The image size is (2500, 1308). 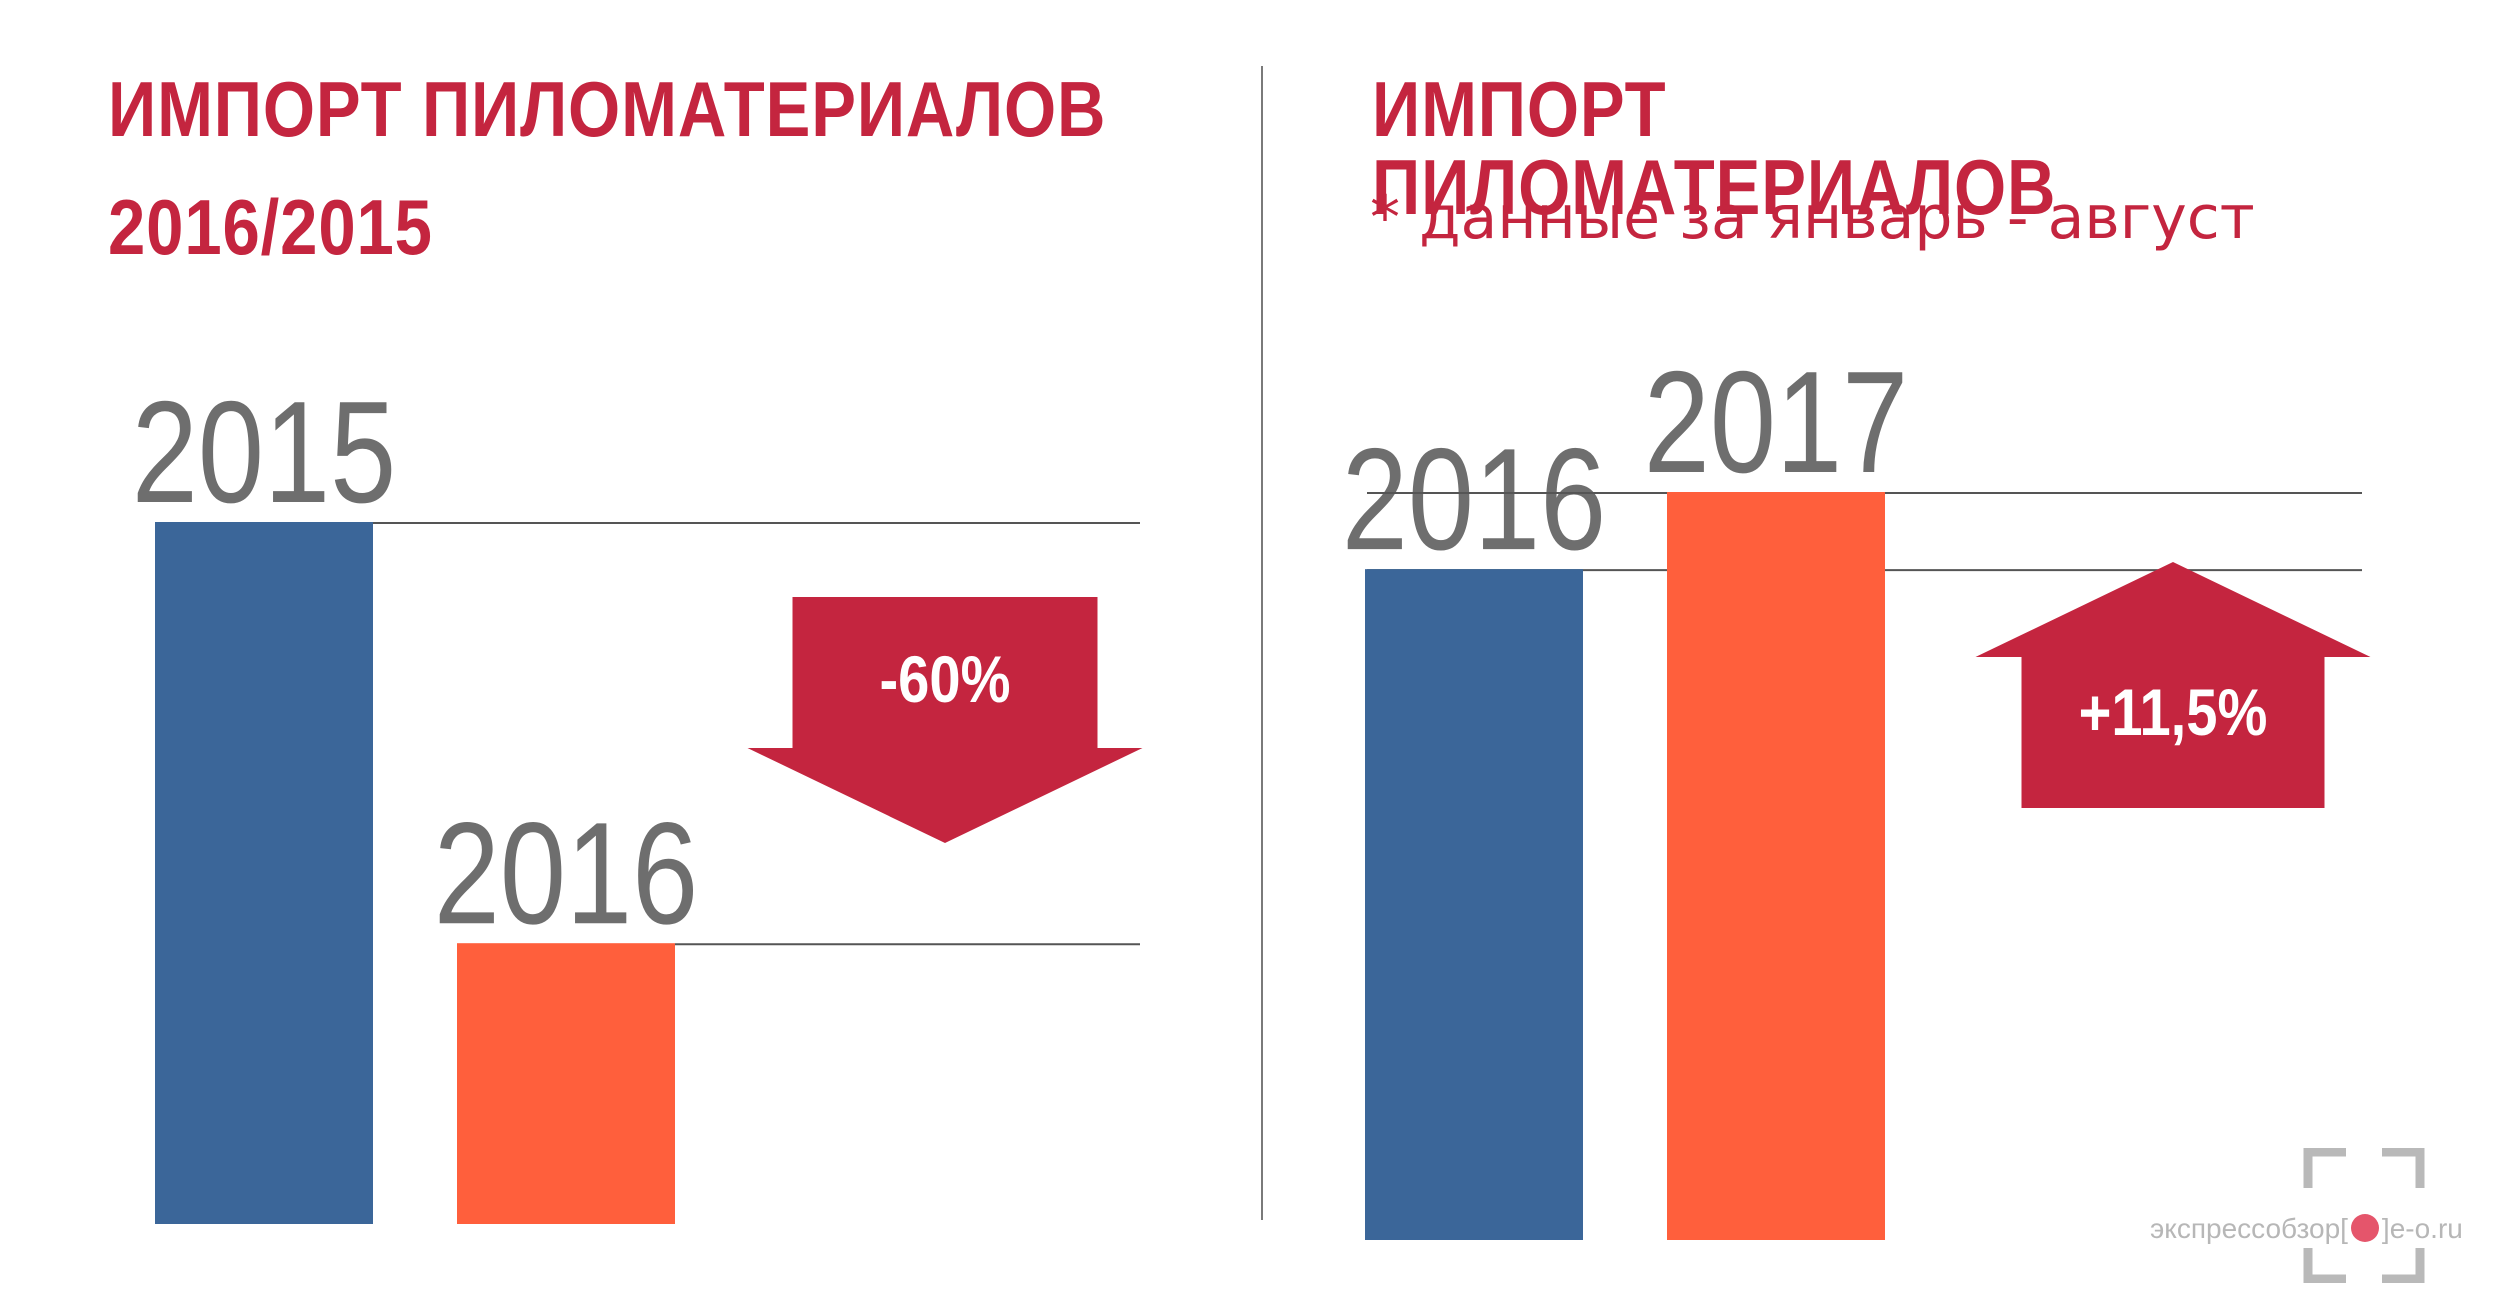 I want to click on left-bar-label-2015: 2015, so click(x=264, y=453).